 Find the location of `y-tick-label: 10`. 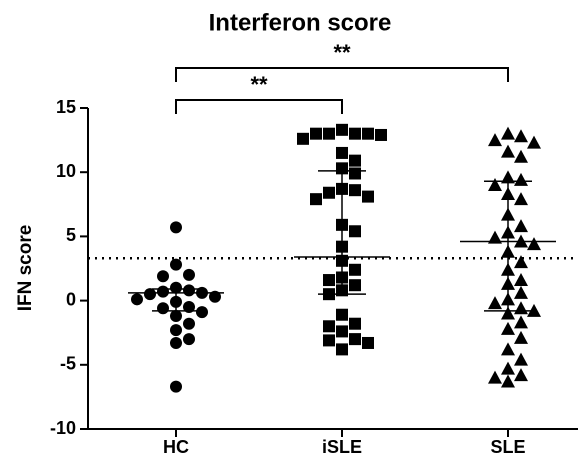

y-tick-label: 10 is located at coordinates (66, 171).